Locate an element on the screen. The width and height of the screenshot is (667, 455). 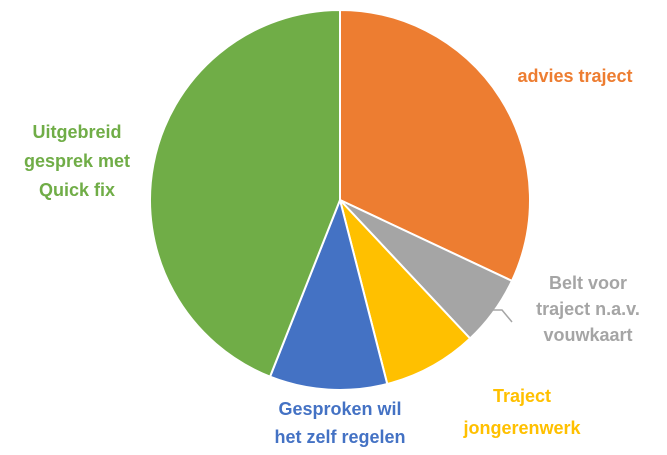
slice-label-3: Gesproken wil het zelf regelen is located at coordinates (339, 423).